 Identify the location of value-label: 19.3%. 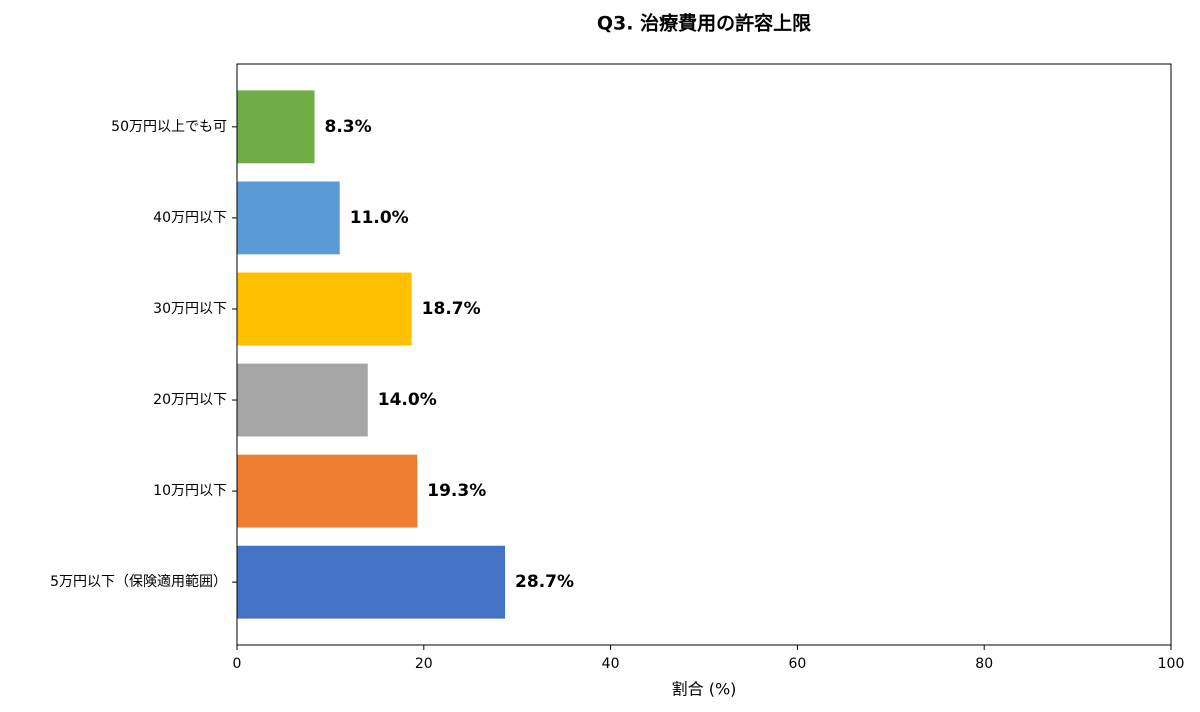
(456, 491).